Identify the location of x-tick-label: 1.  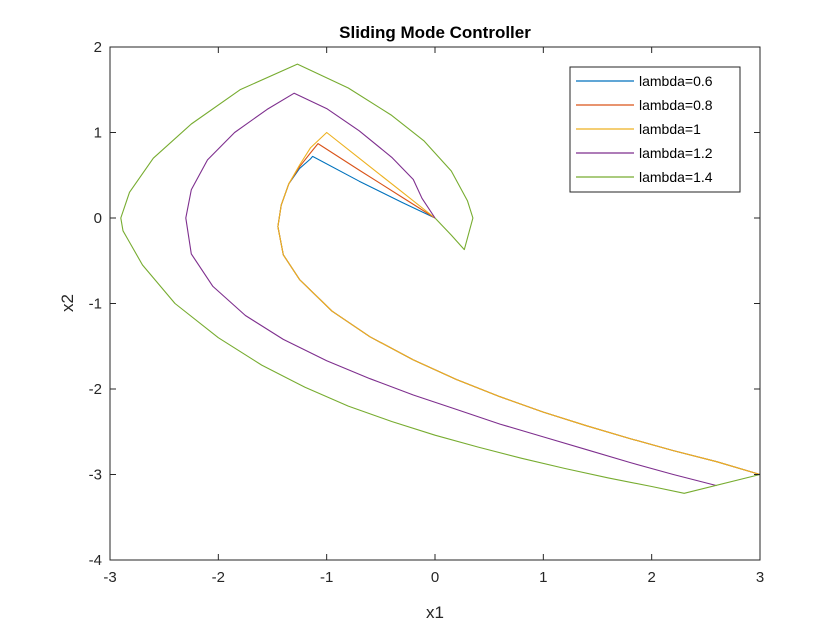
(543, 577).